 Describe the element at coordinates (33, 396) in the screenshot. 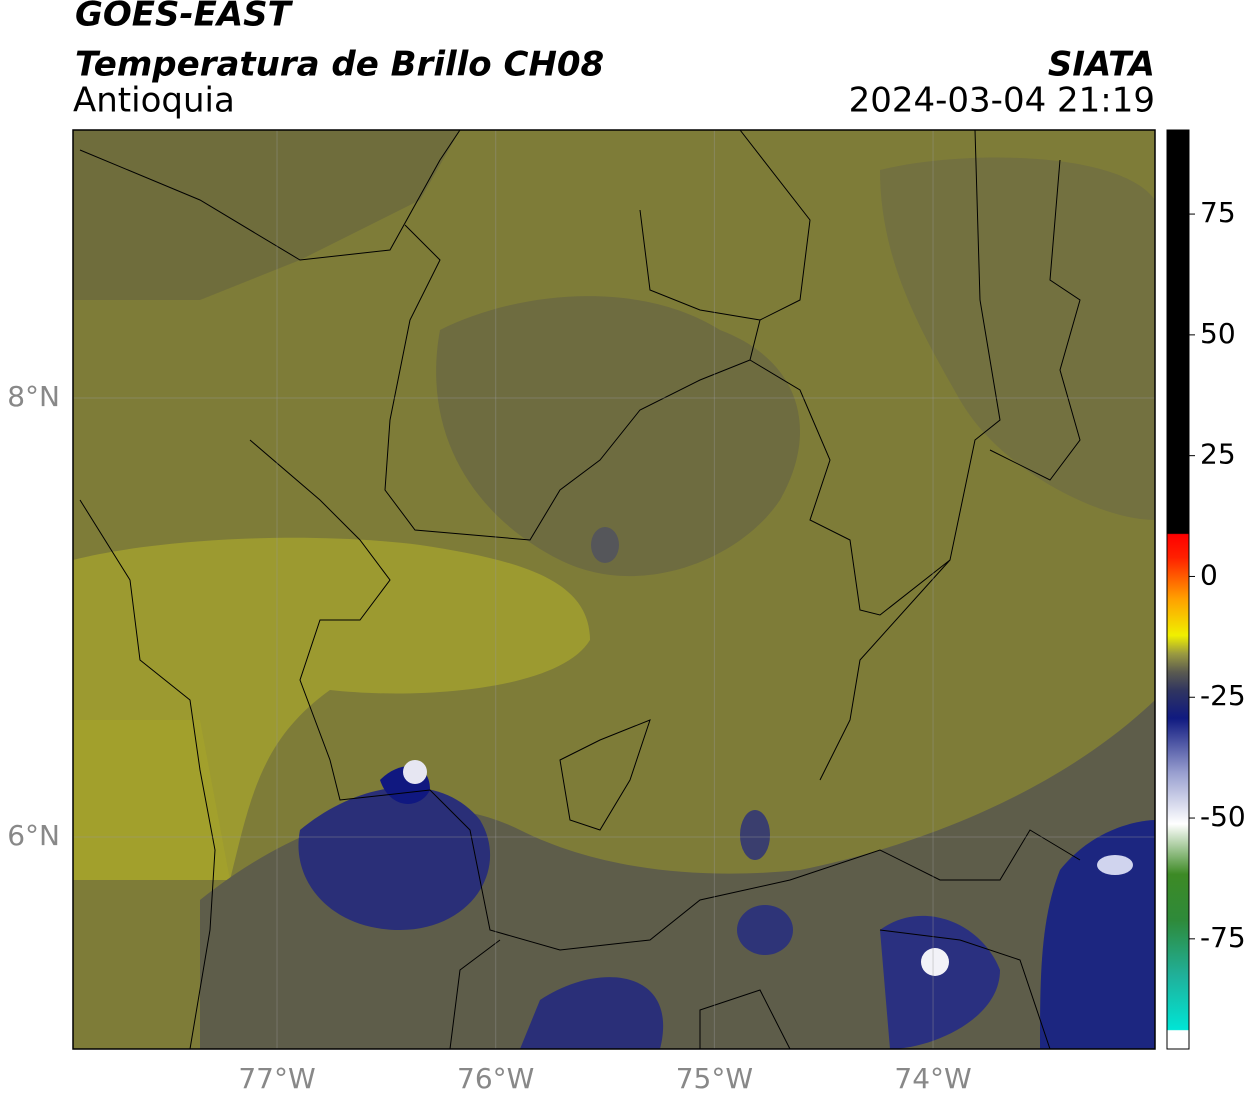

I see `y-tick-label: 8°N` at that location.